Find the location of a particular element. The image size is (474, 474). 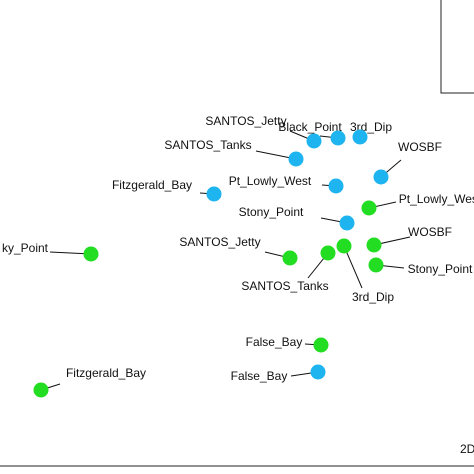

point-label: Black_Point is located at coordinates (310, 127).